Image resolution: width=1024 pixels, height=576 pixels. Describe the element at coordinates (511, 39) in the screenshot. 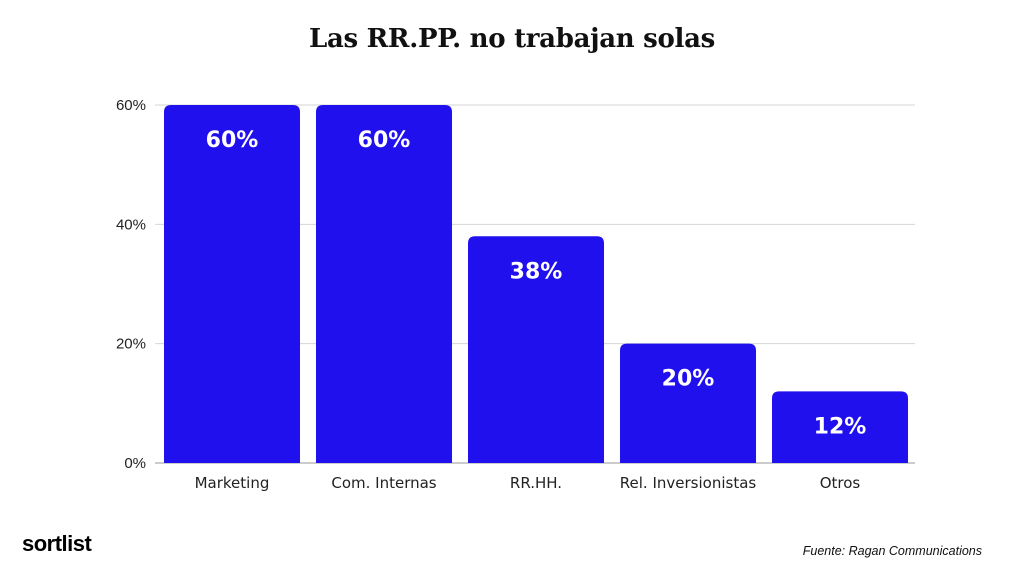

I see `chart-title: Las RR.PP. no trabajan solas` at that location.